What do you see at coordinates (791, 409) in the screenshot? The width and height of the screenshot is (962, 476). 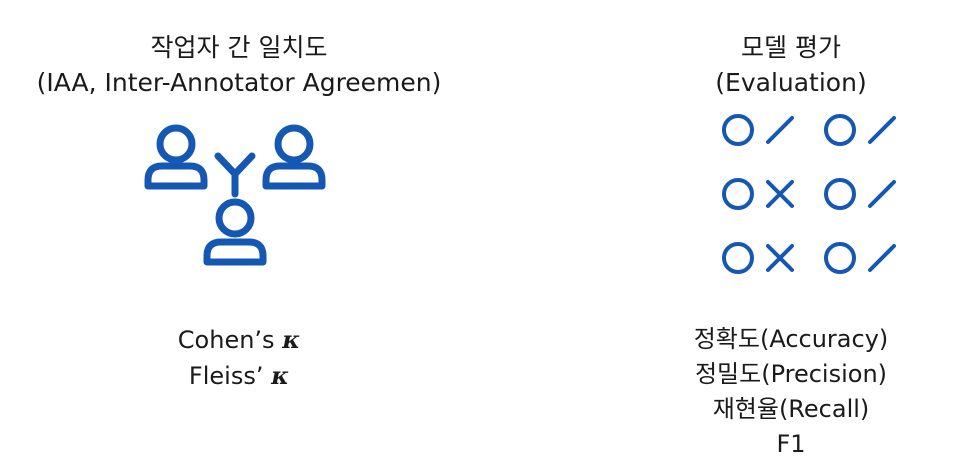 I see `evaluation-metric-item: 재현율(Recall)` at bounding box center [791, 409].